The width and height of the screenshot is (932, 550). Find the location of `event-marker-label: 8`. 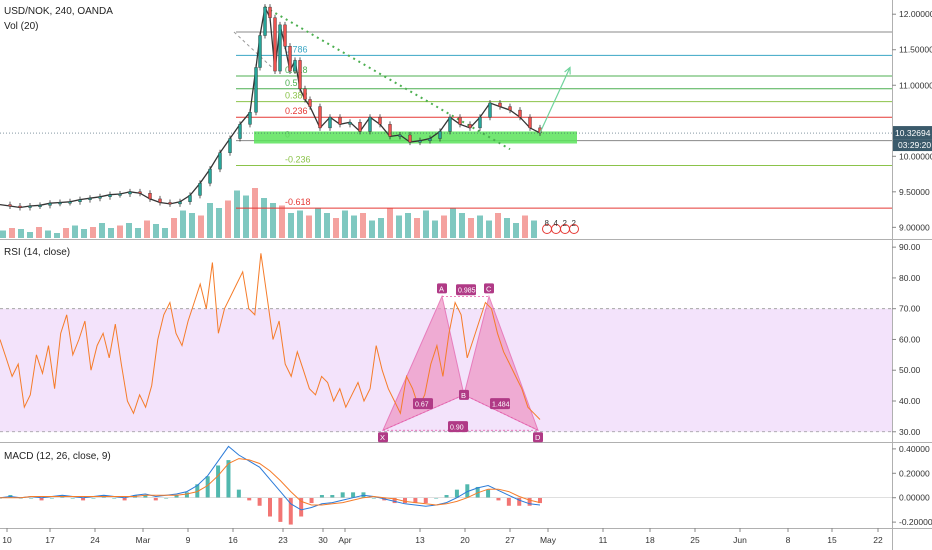

event-marker-label: 8 is located at coordinates (547, 223).